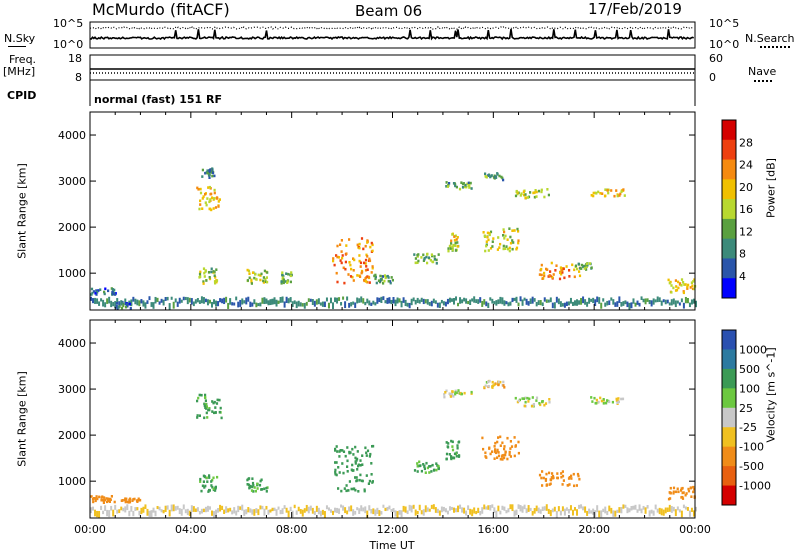 Image resolution: width=800 pixels, height=554 pixels. Describe the element at coordinates (191, 529) in the screenshot. I see `x-tick-label: 04:00` at that location.